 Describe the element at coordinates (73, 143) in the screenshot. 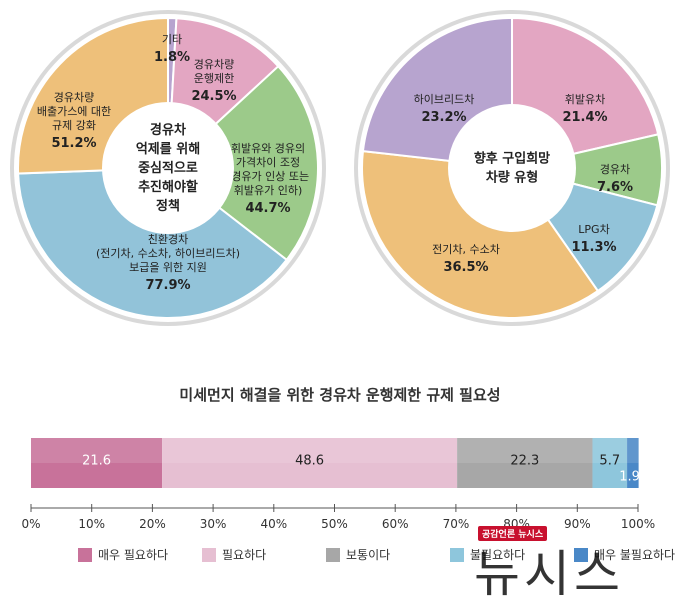

I see `pie-slice-value: 51.2%` at that location.